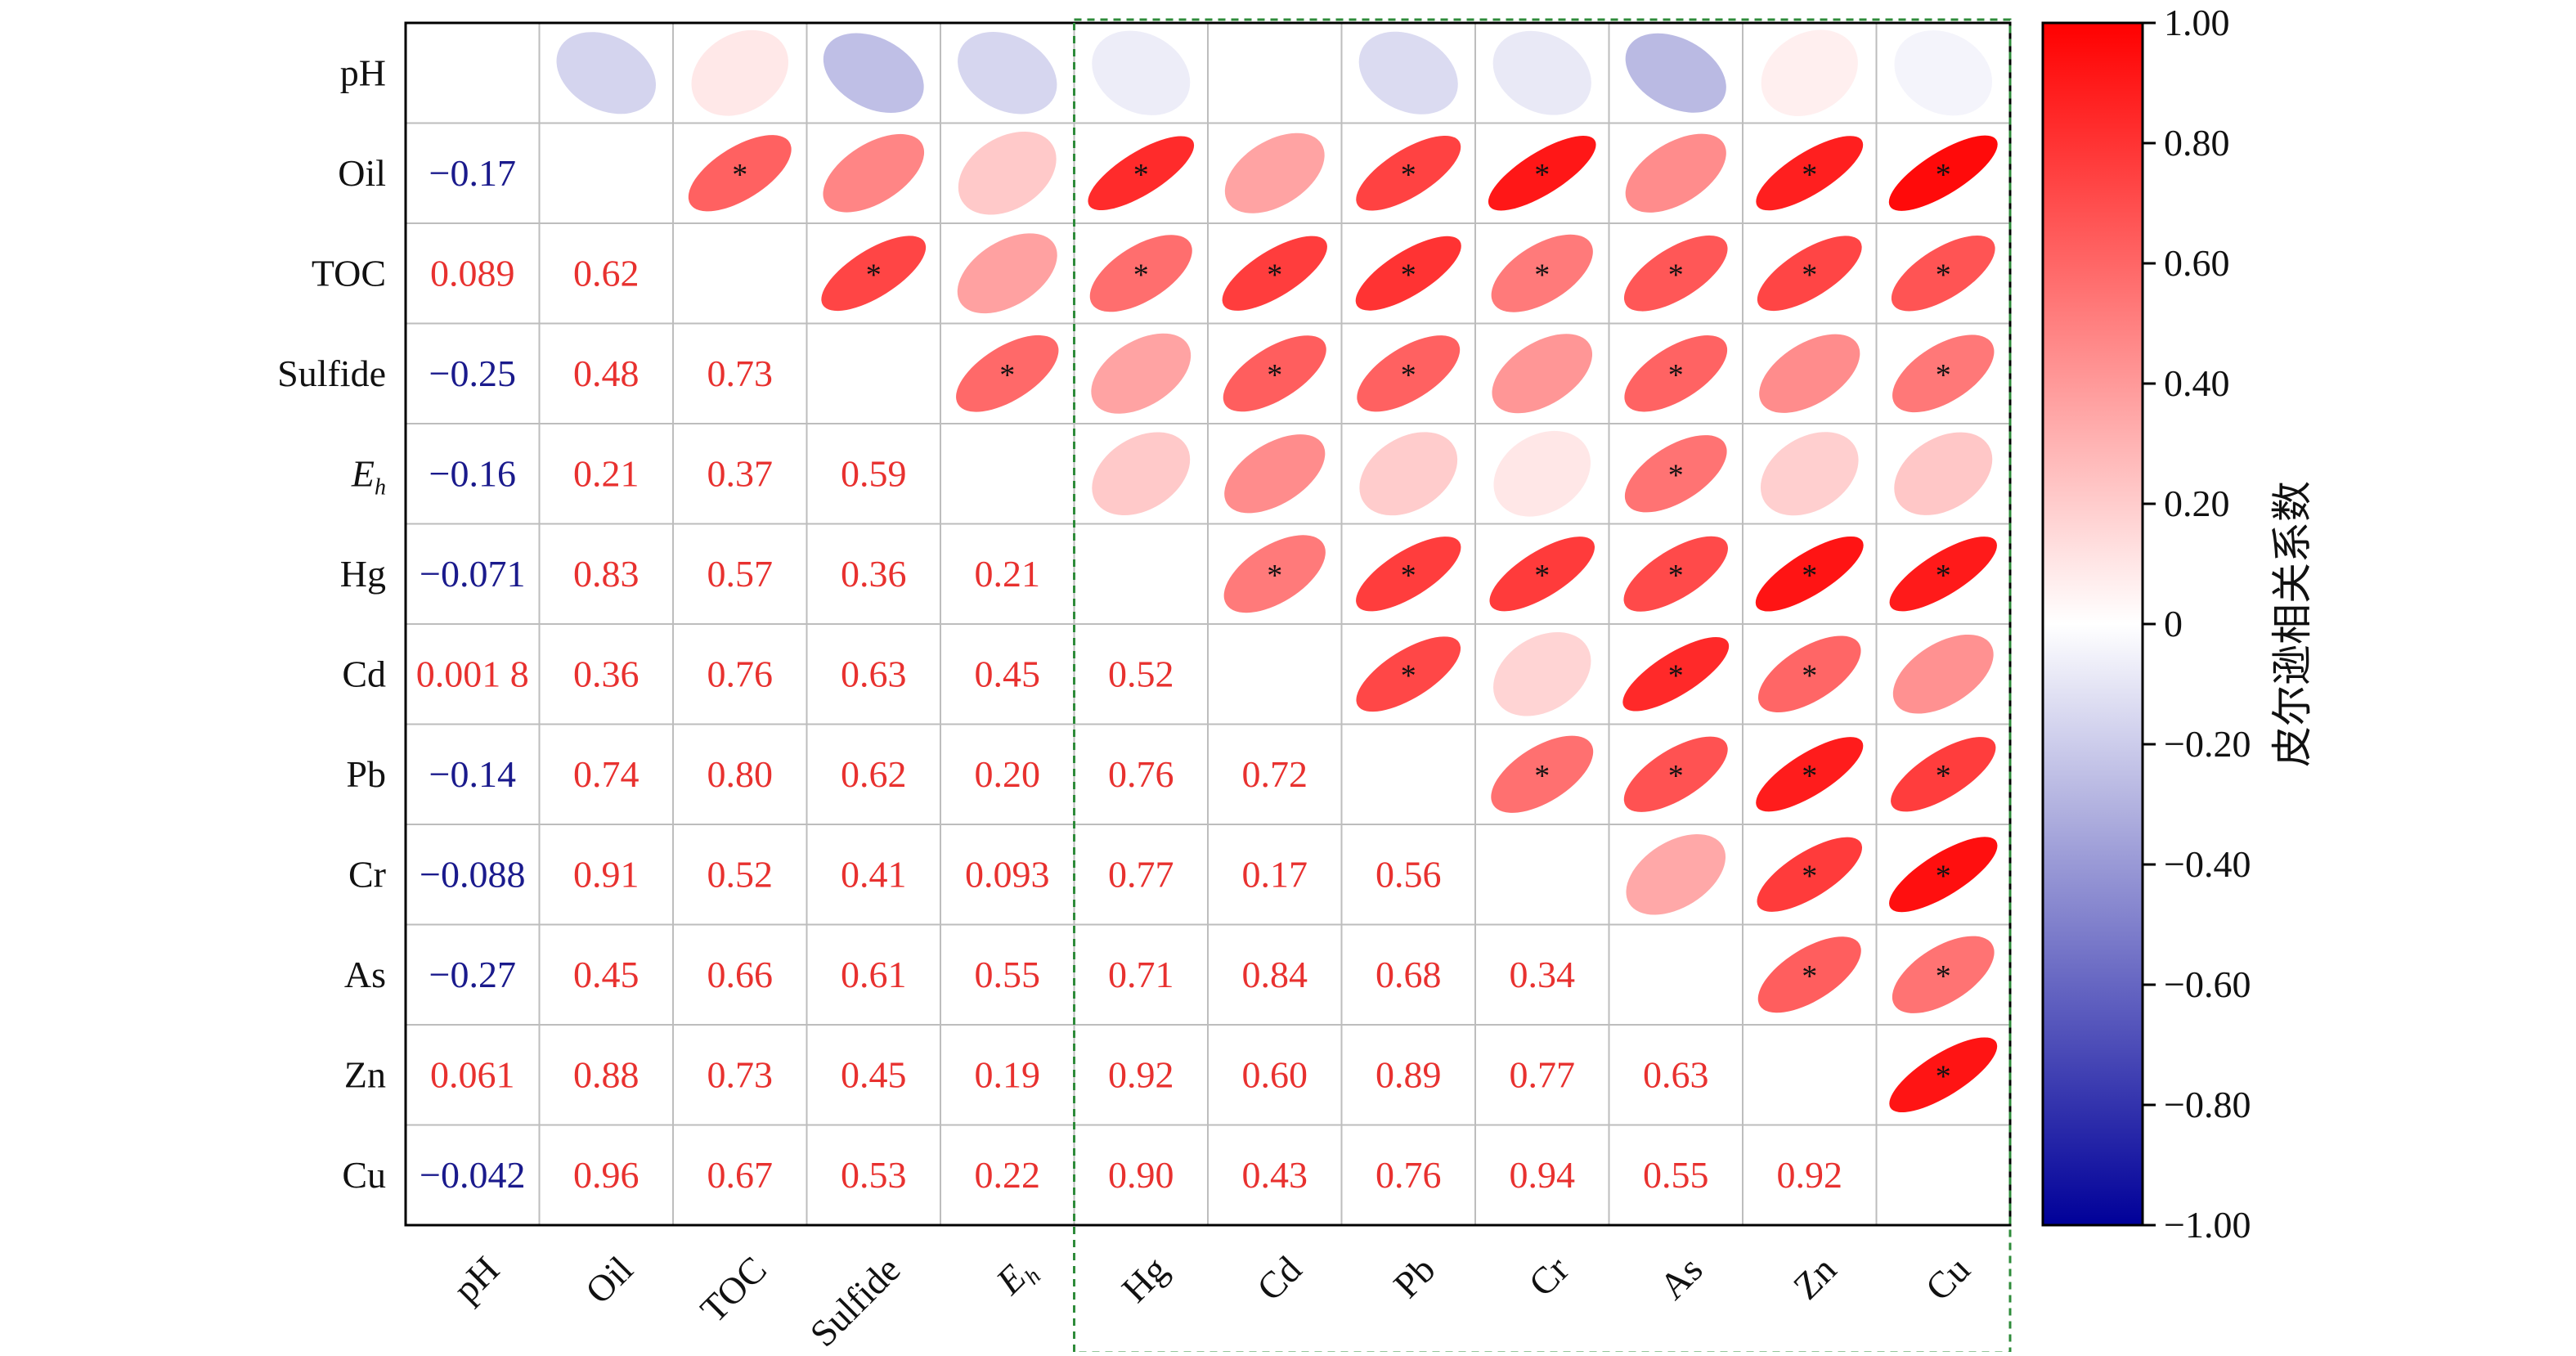  What do you see at coordinates (1549, 1276) in the screenshot?
I see `x-tick-label: Cr` at bounding box center [1549, 1276].